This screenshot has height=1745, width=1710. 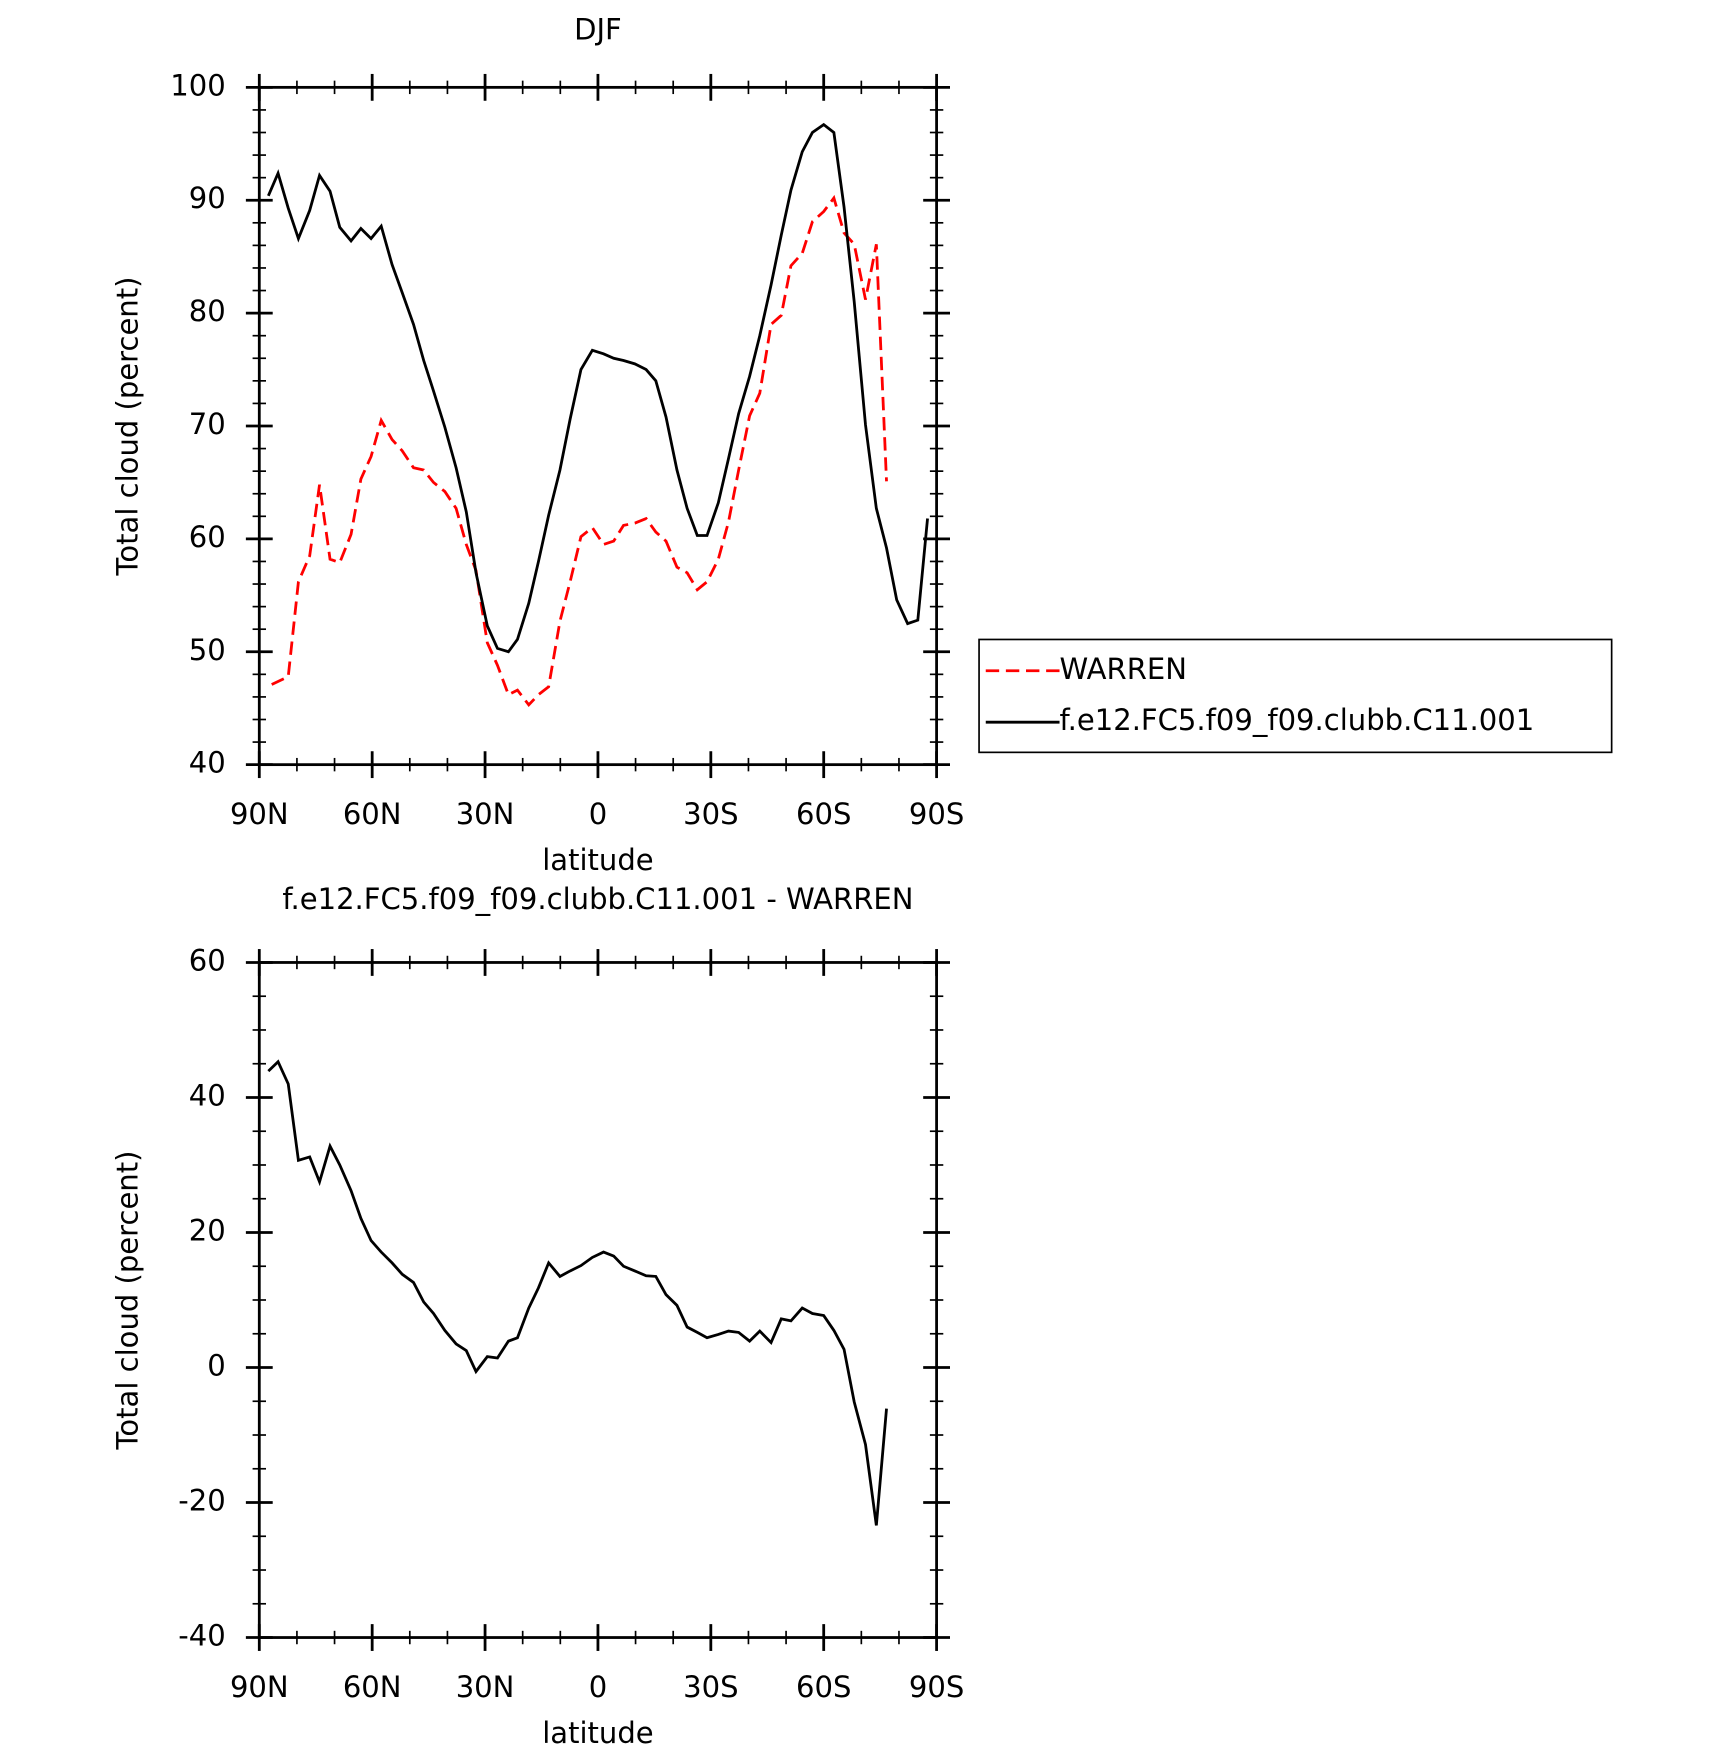 What do you see at coordinates (197, 85) in the screenshot?
I see `y-tick-label: 100` at bounding box center [197, 85].